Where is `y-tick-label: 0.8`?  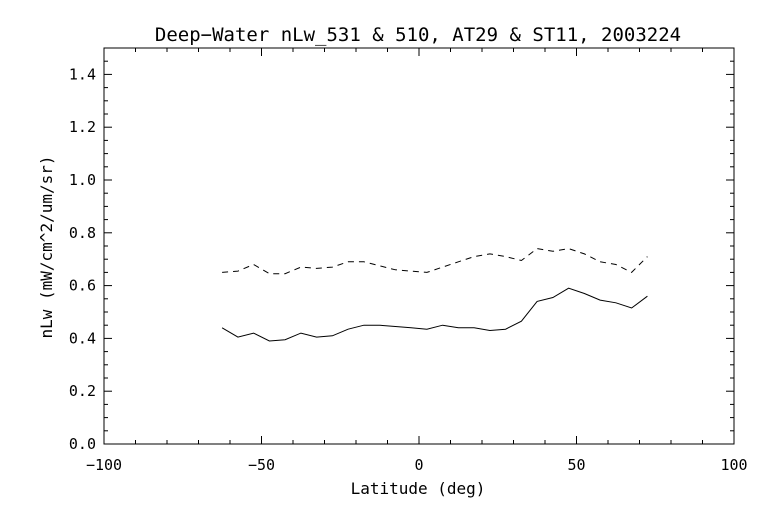
y-tick-label: 0.8 is located at coordinates (82, 233).